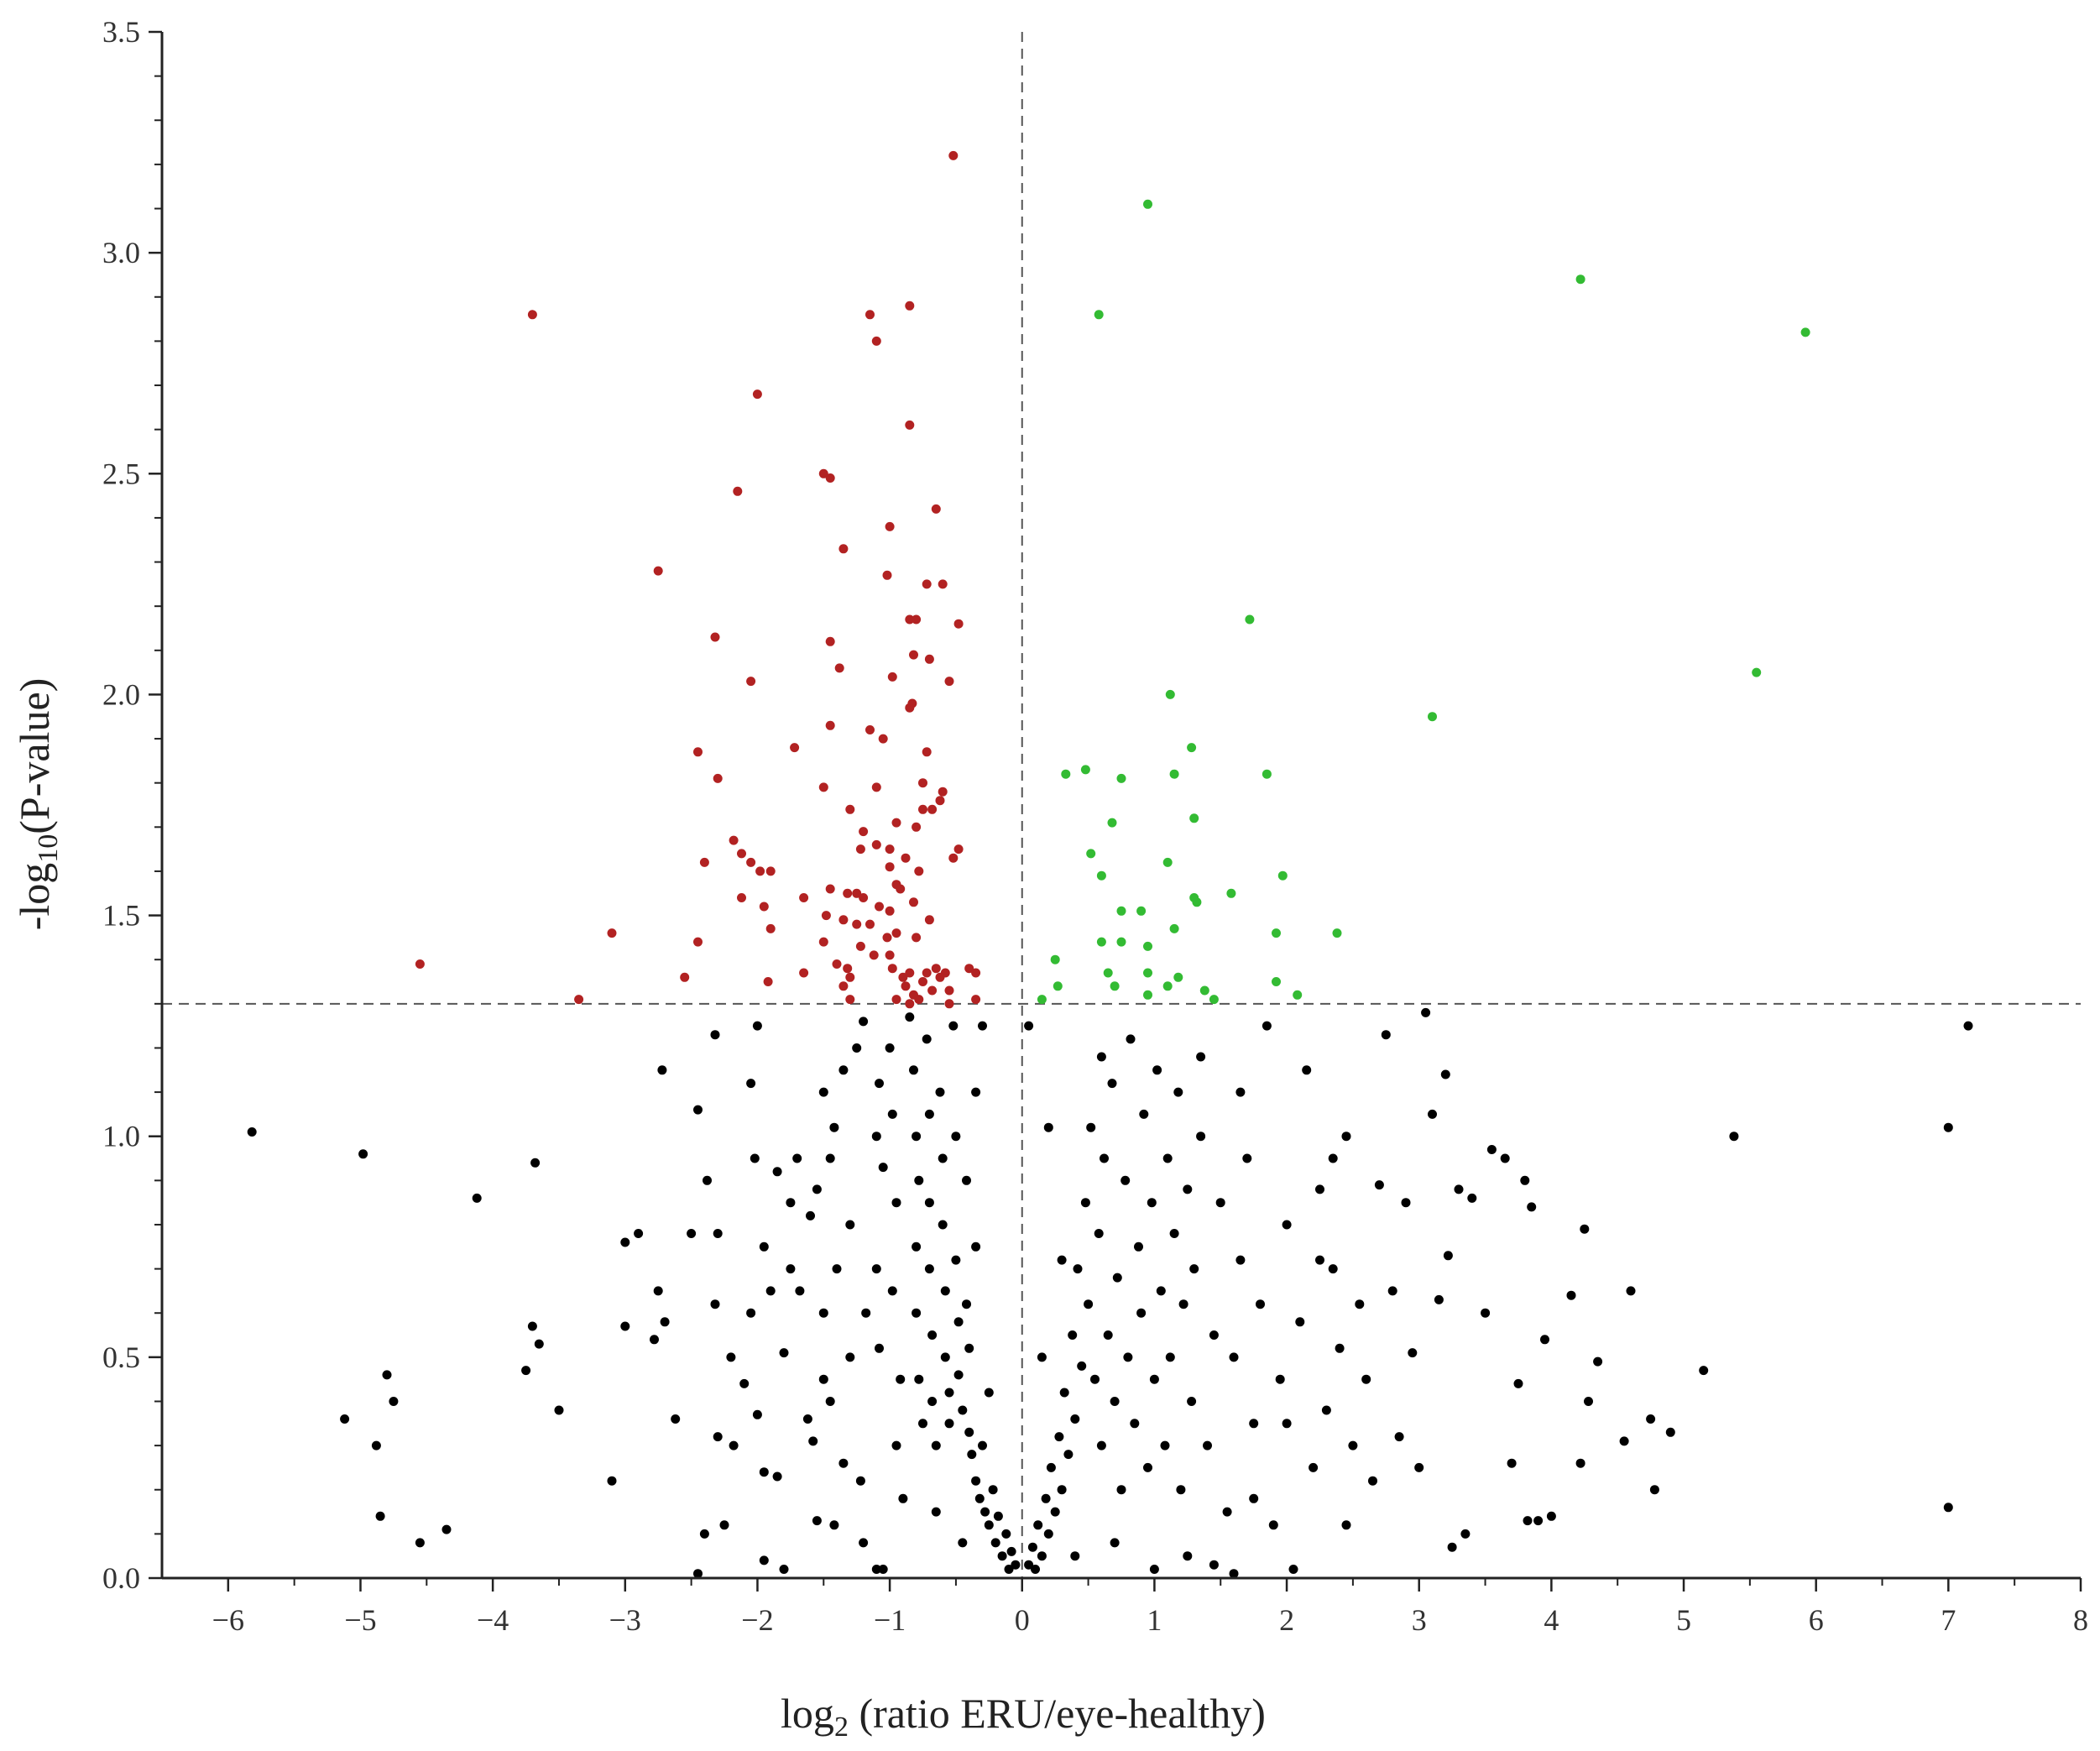  Describe the element at coordinates (121, 694) in the screenshot. I see `y-tick-label: 2.0` at that location.